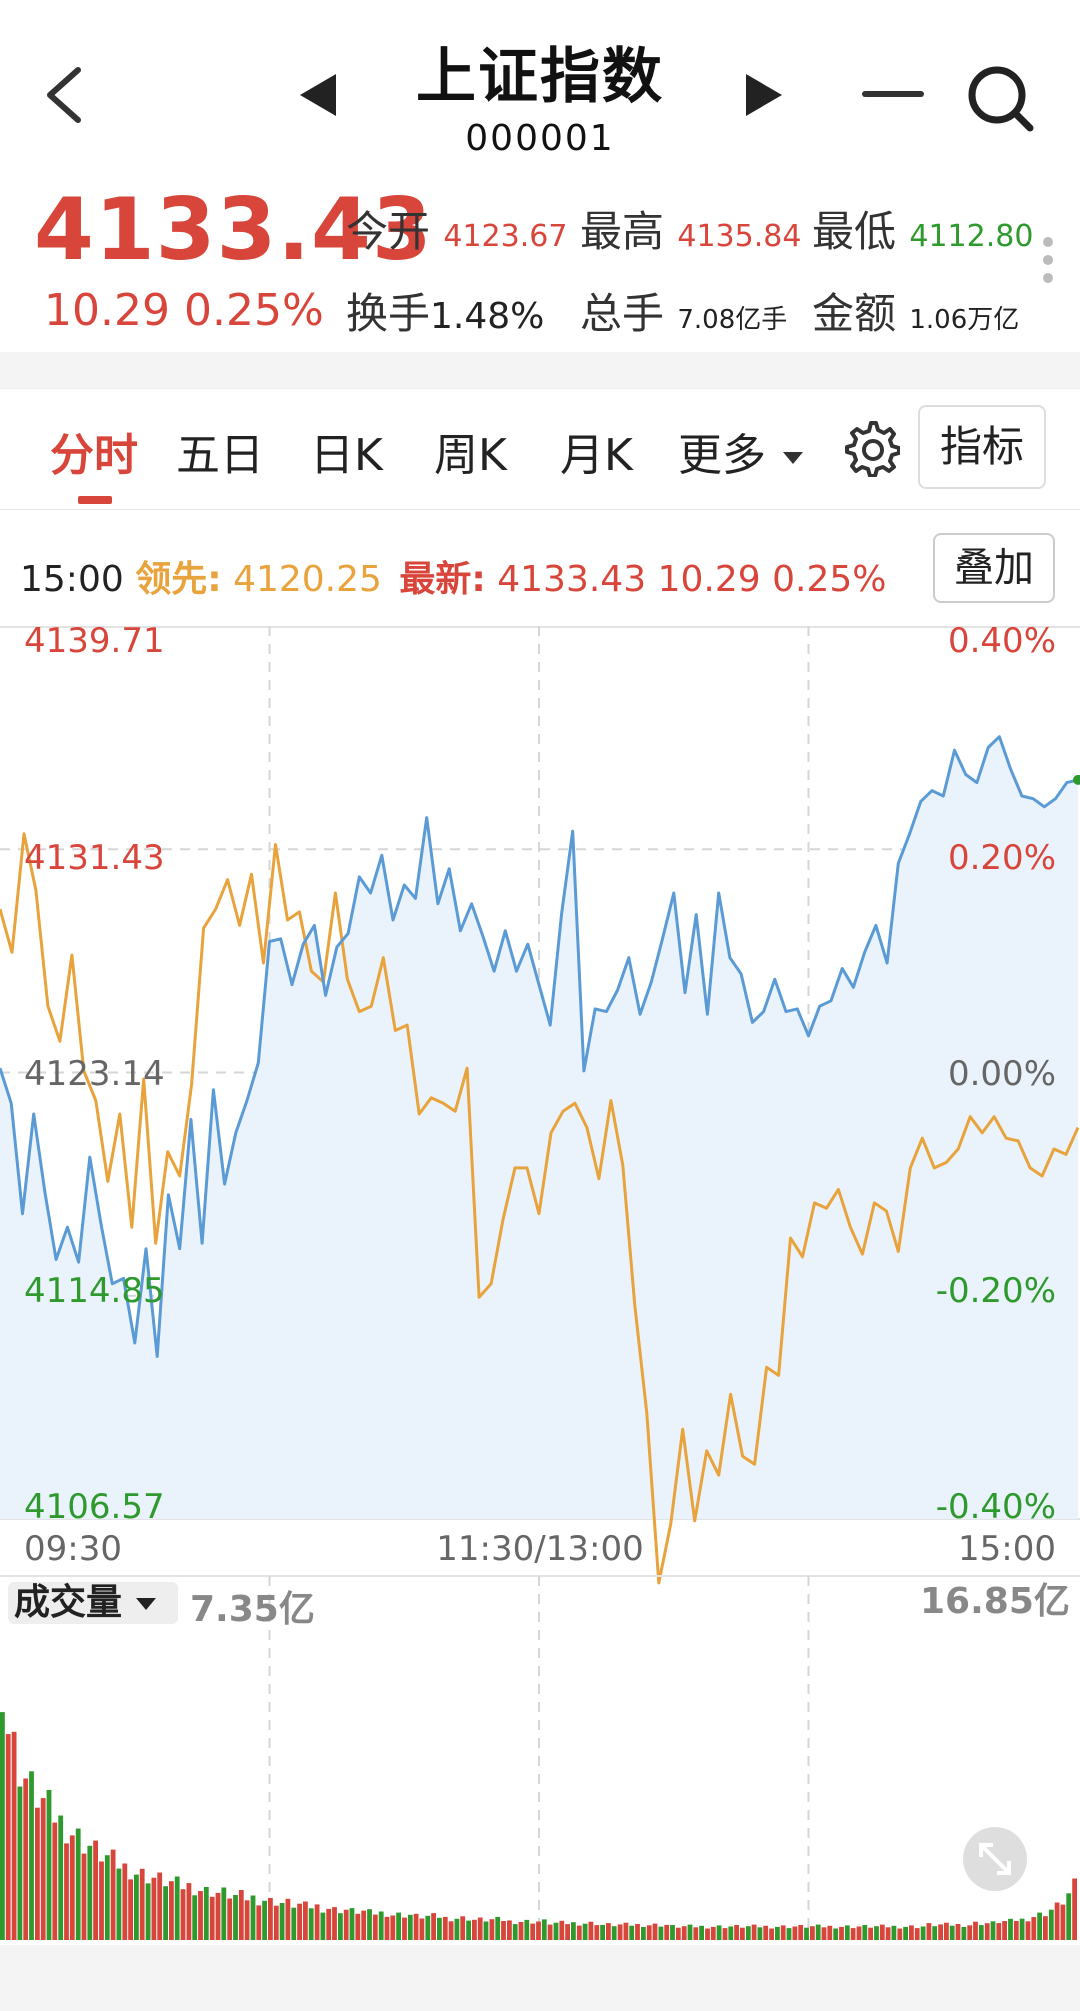 This screenshot has width=1080, height=2011. What do you see at coordinates (93, 1603) in the screenshot?
I see `volume-header: 成交量` at bounding box center [93, 1603].